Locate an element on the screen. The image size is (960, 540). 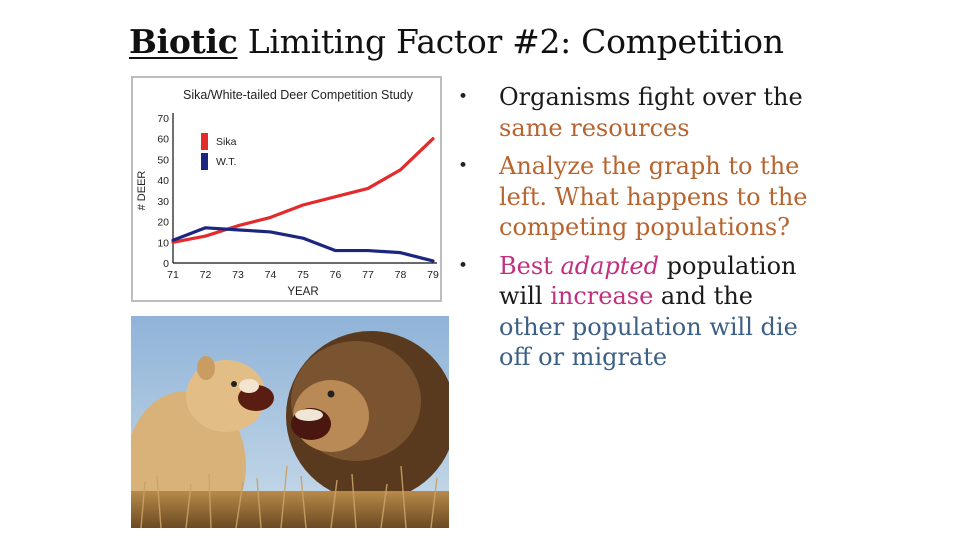
y-tick-label: 70 is located at coordinates (163, 119).